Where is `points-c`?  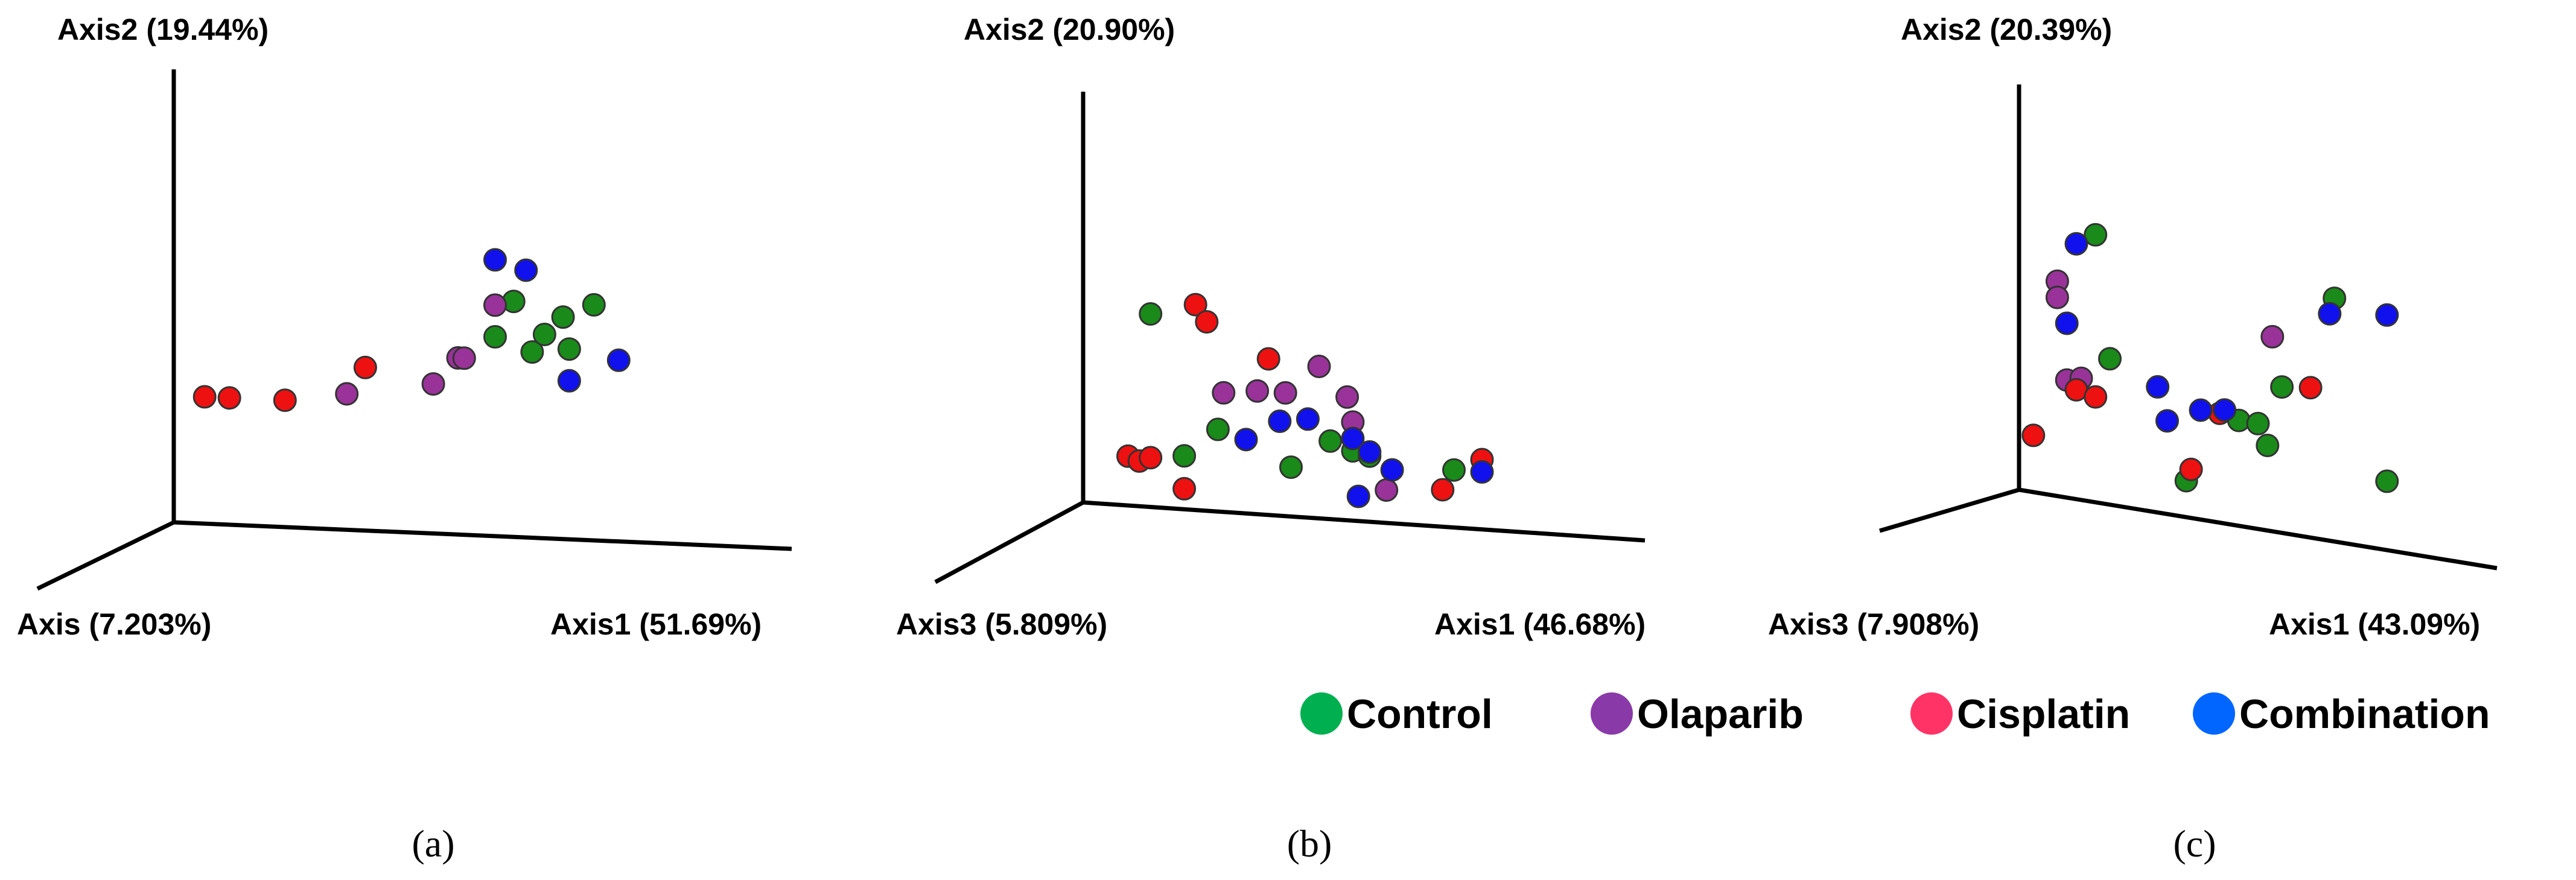
points-c is located at coordinates (2210, 358).